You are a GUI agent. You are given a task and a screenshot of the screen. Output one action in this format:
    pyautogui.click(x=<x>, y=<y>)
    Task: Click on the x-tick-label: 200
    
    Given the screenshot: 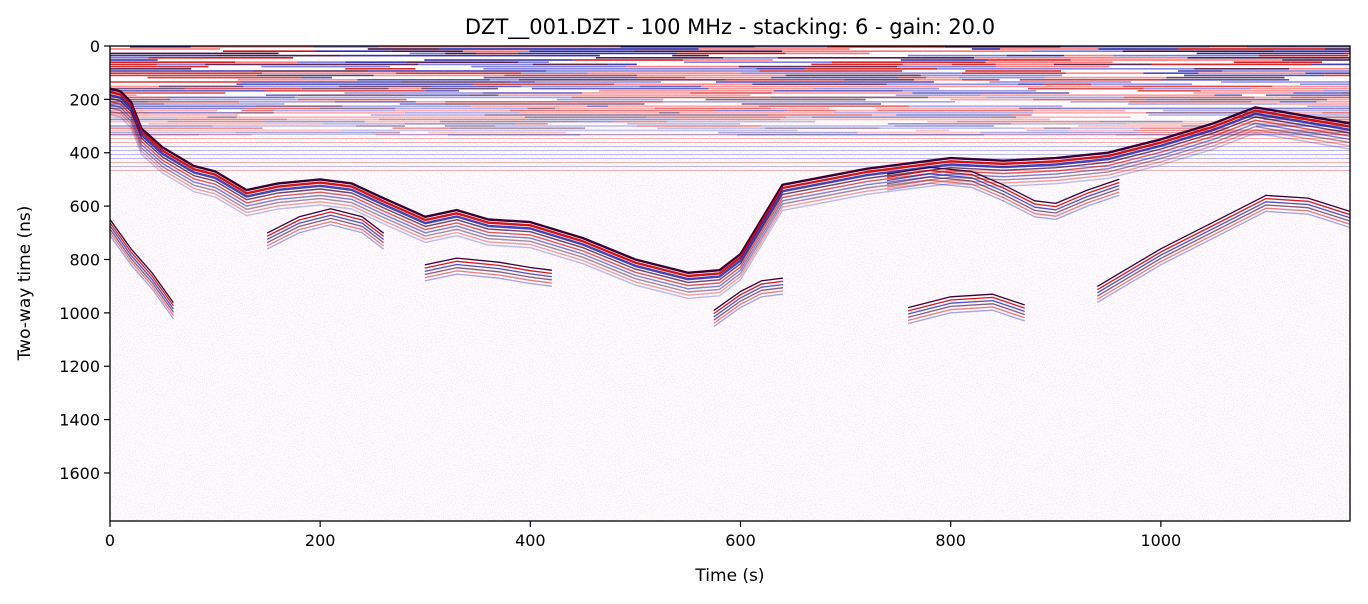 What is the action you would take?
    pyautogui.click(x=320, y=540)
    